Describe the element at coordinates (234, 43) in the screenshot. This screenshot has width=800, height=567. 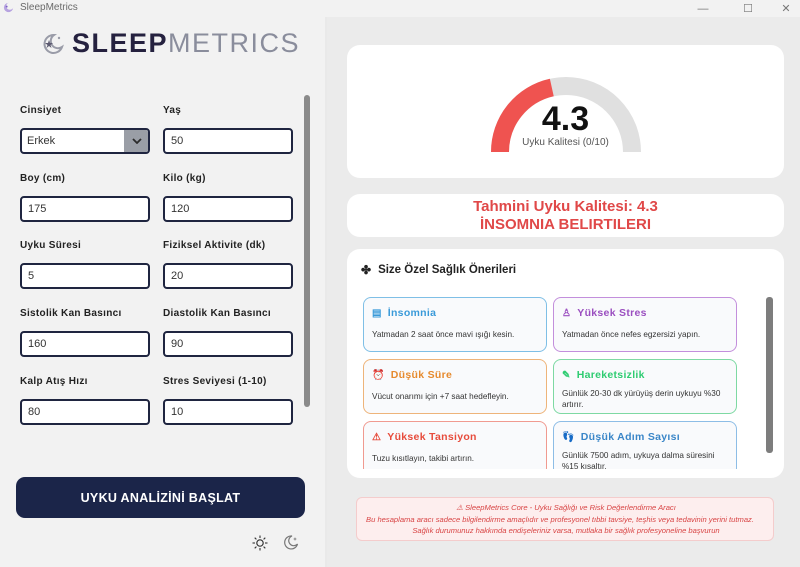
I see `logo-text-metrics: METRICS` at that location.